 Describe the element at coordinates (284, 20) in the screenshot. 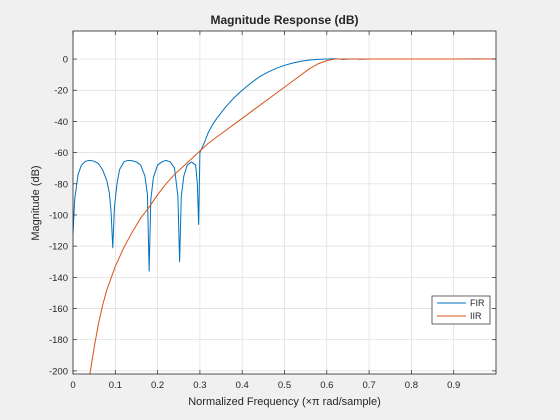

I see `chart-title: Magnitude Response (dB)` at that location.